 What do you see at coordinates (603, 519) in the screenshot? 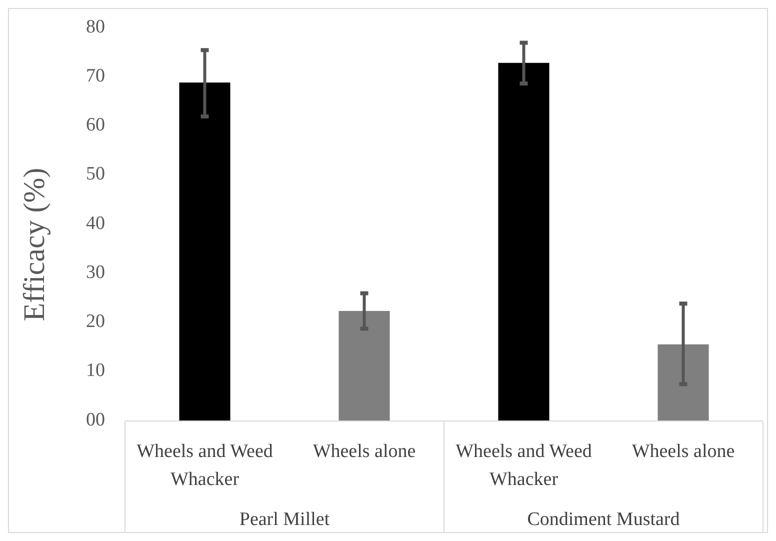
I see `text: Condiment Mustard` at bounding box center [603, 519].